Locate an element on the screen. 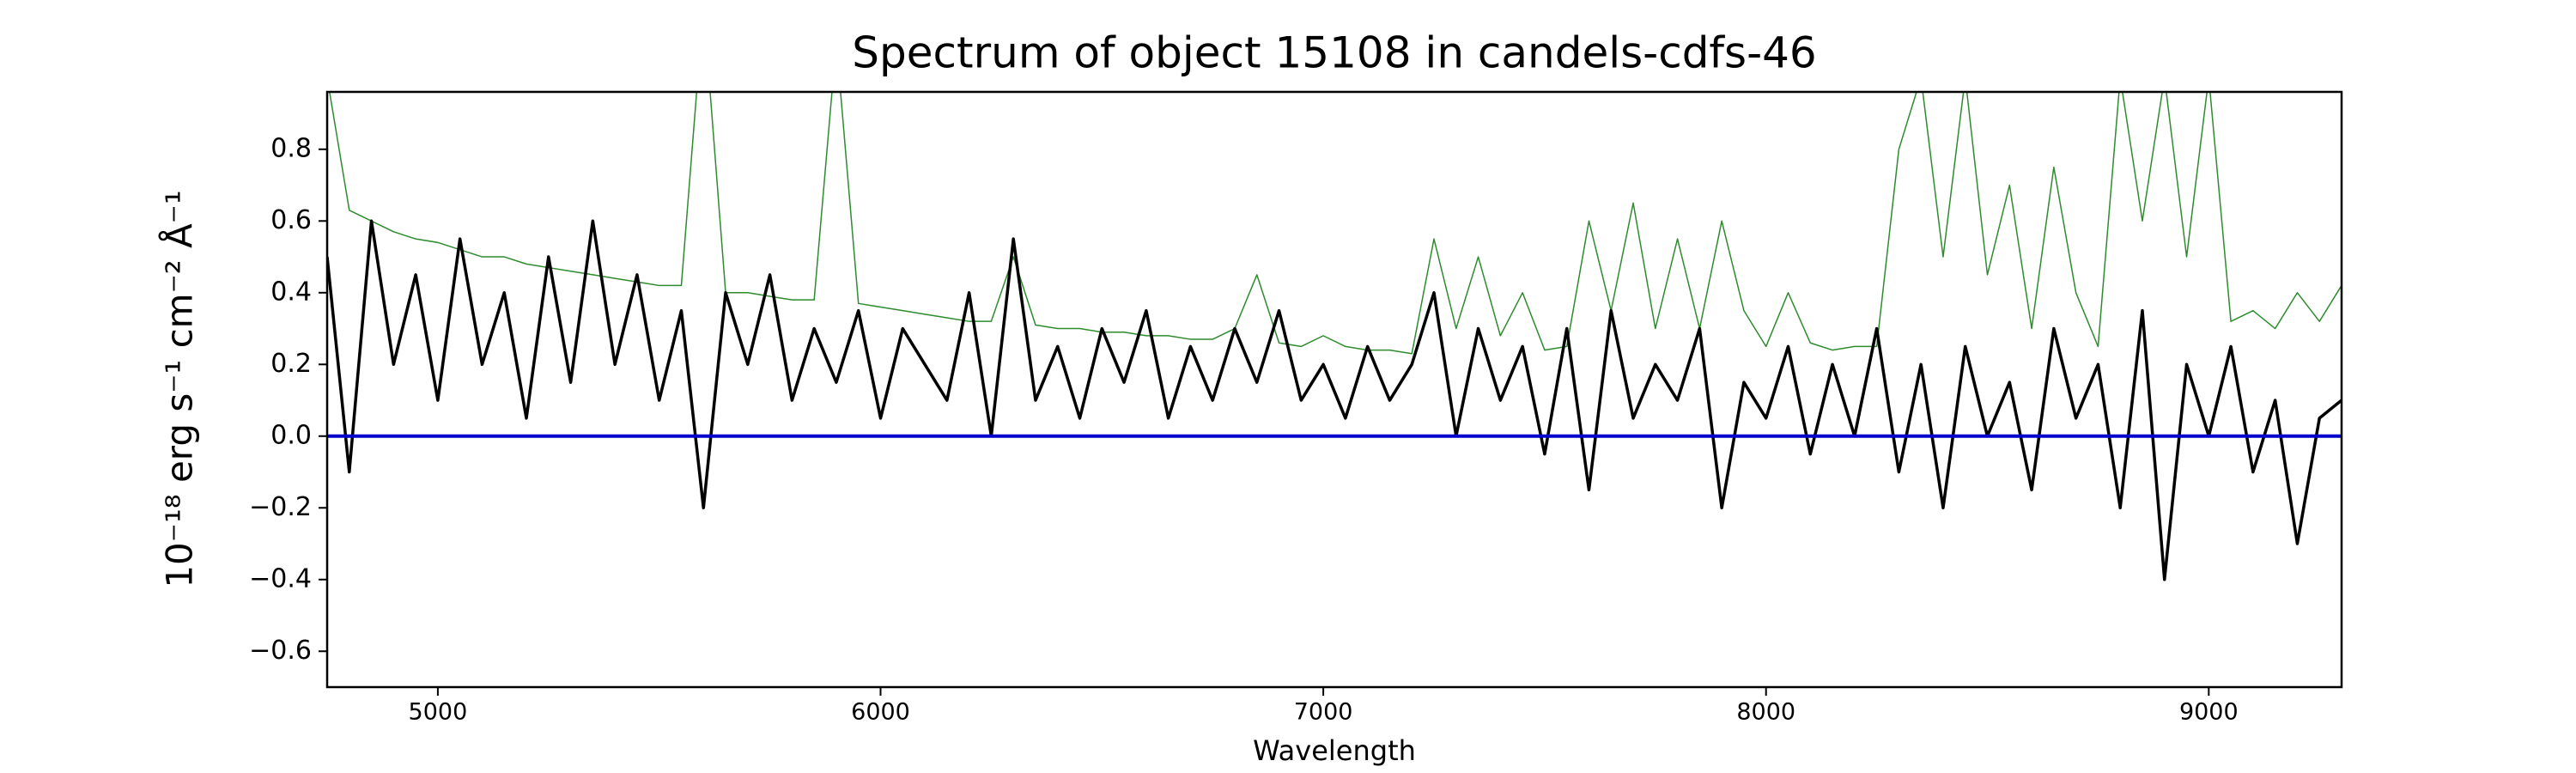  y-axis-label: 10⁻¹⁸ erg s⁻¹ cm⁻² Å⁻¹ is located at coordinates (180, 388).